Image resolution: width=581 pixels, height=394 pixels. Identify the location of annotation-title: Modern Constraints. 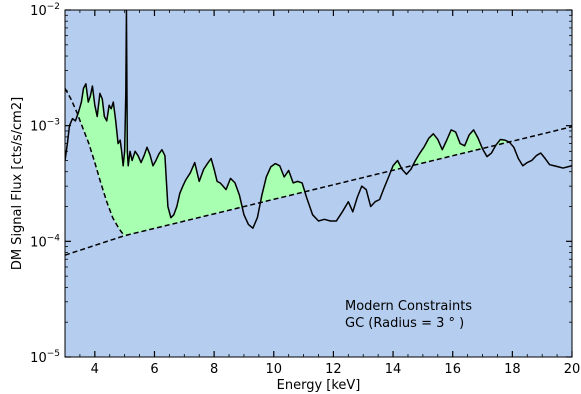
(408, 306).